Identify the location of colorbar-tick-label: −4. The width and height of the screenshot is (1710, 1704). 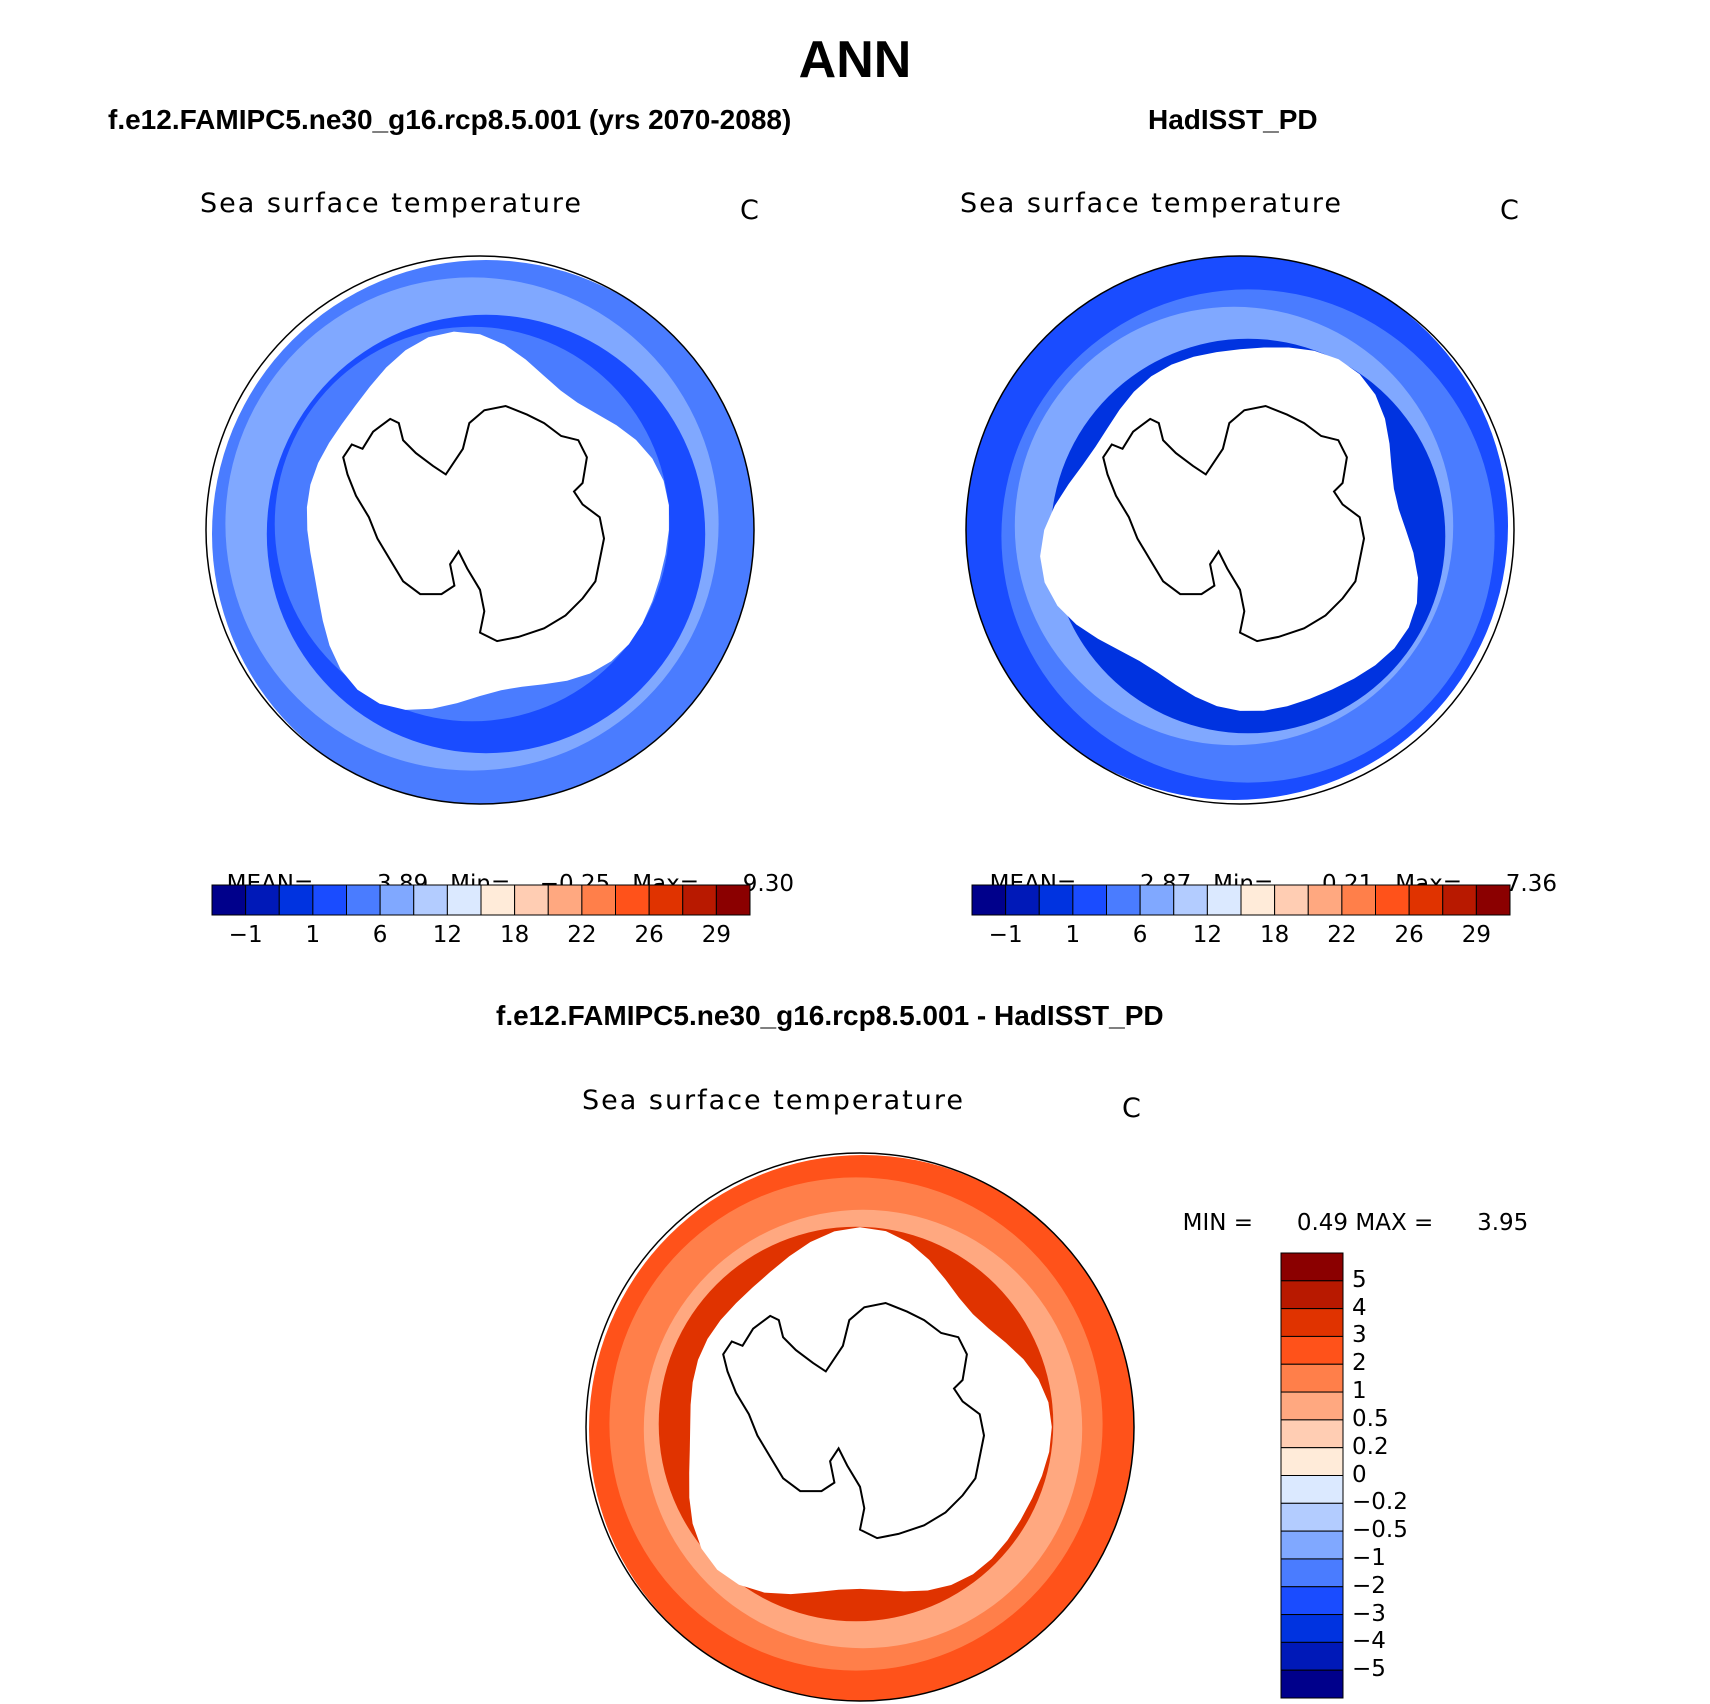
(1369, 1641).